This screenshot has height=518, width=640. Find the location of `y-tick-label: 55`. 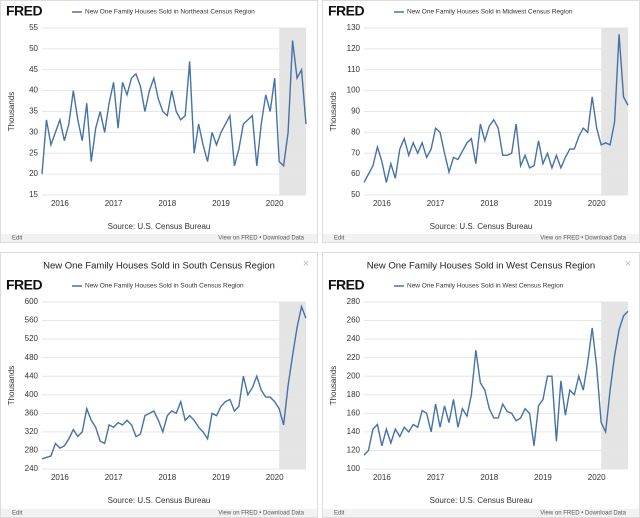

y-tick-label: 55 is located at coordinates (33, 27).